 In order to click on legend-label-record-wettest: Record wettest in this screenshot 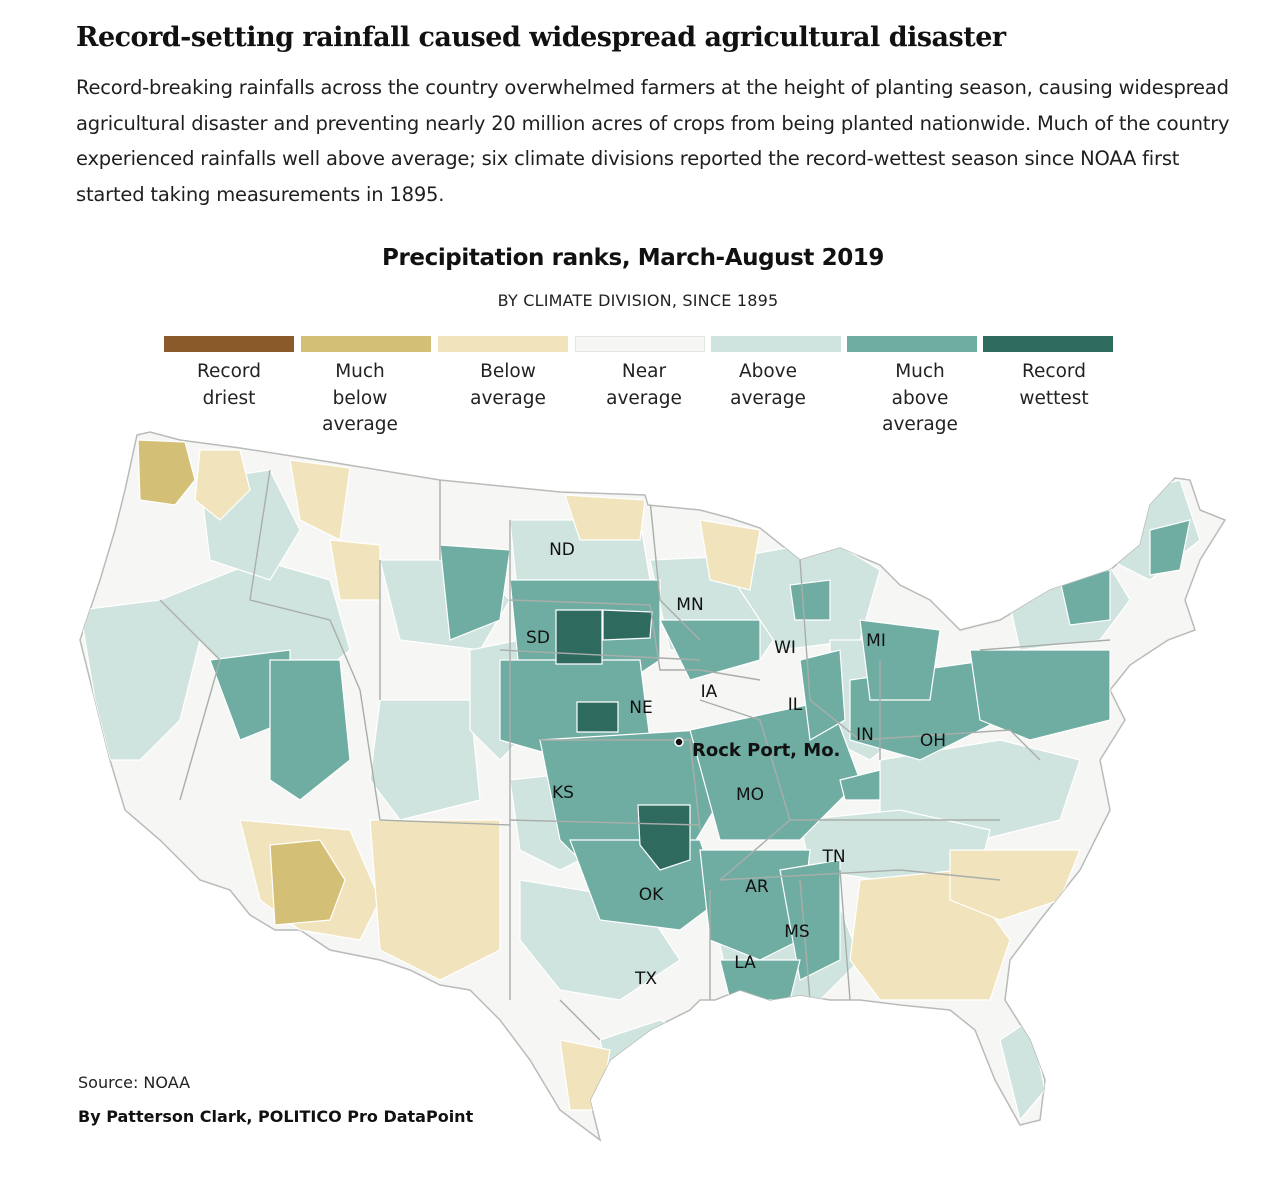, I will do `click(1054, 385)`.